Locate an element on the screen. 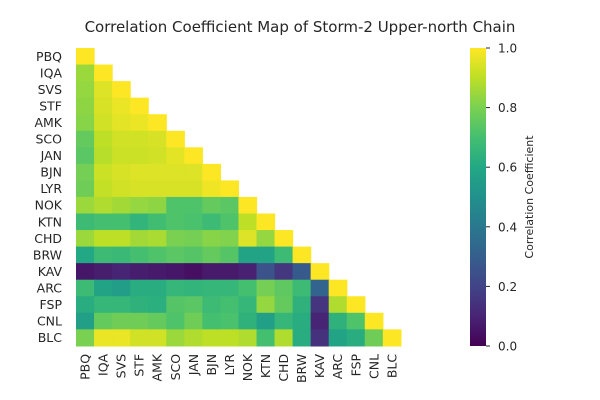 Image resolution: width=600 pixels, height=400 pixels. heatmap-cell-KAV-SCO is located at coordinates (175, 272).